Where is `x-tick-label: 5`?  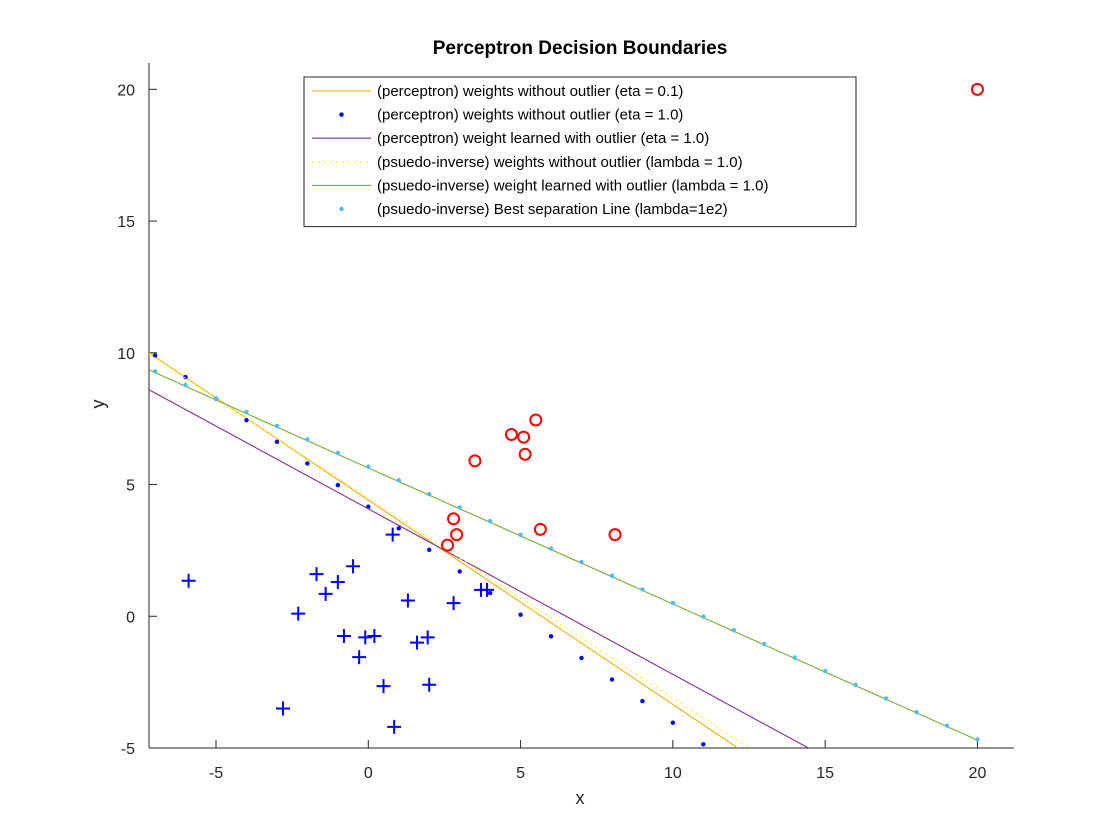
x-tick-label: 5 is located at coordinates (520, 773).